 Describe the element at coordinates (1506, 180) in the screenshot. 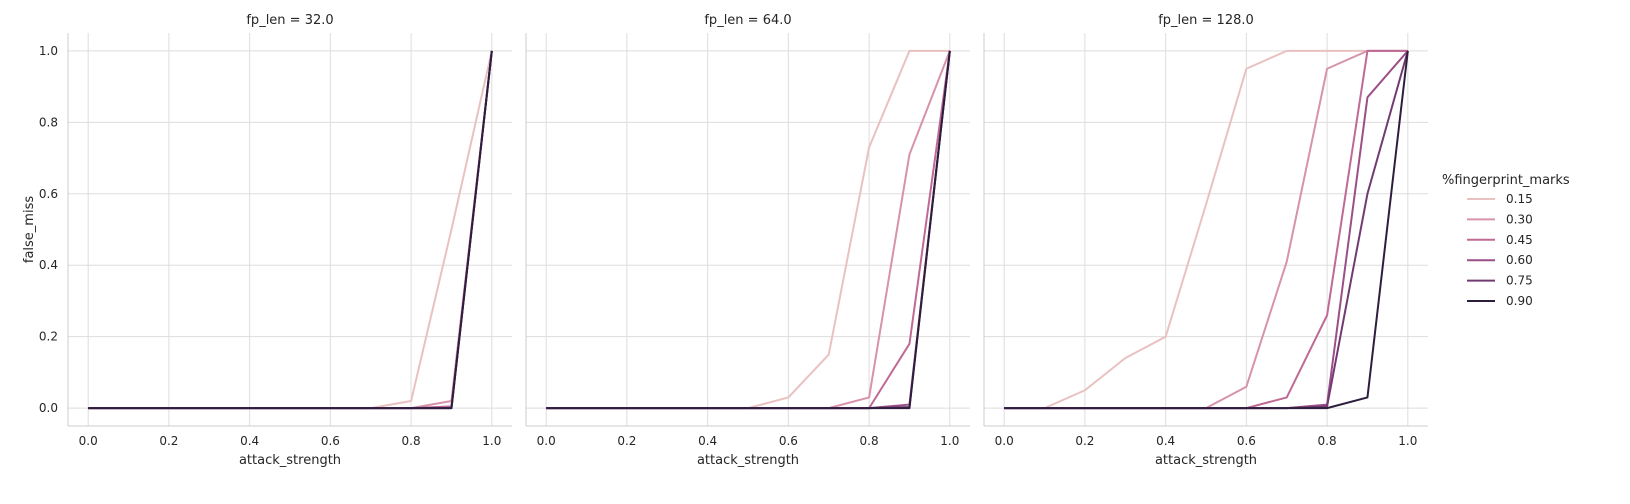

I see `legend-title: %fingerprint_marks` at that location.